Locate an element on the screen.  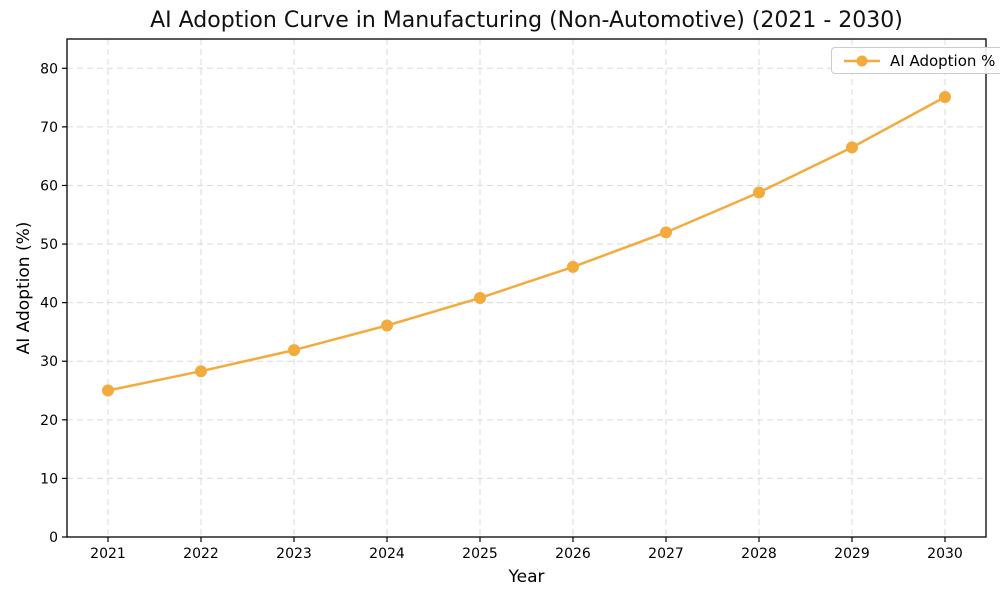
x-tick-label: 2026 is located at coordinates (573, 554).